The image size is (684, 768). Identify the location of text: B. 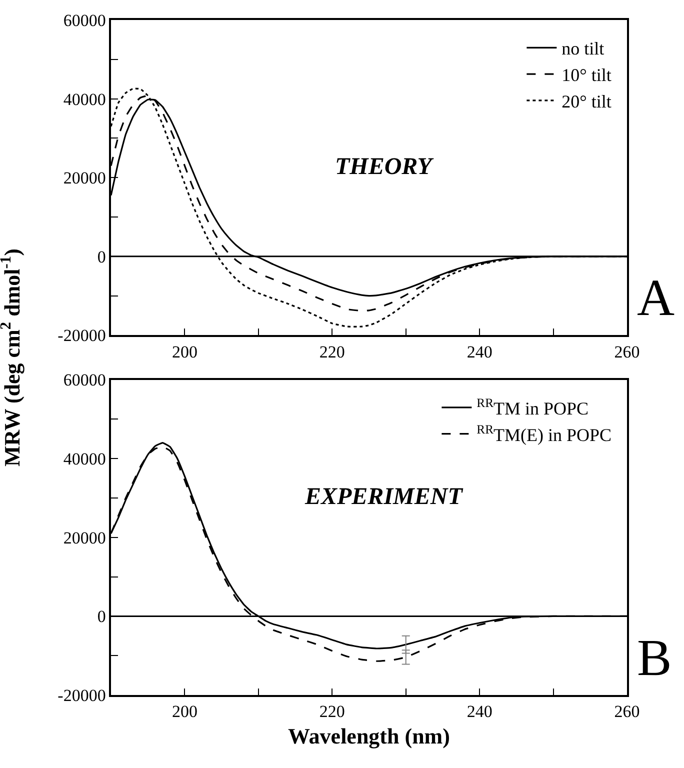
(654, 658).